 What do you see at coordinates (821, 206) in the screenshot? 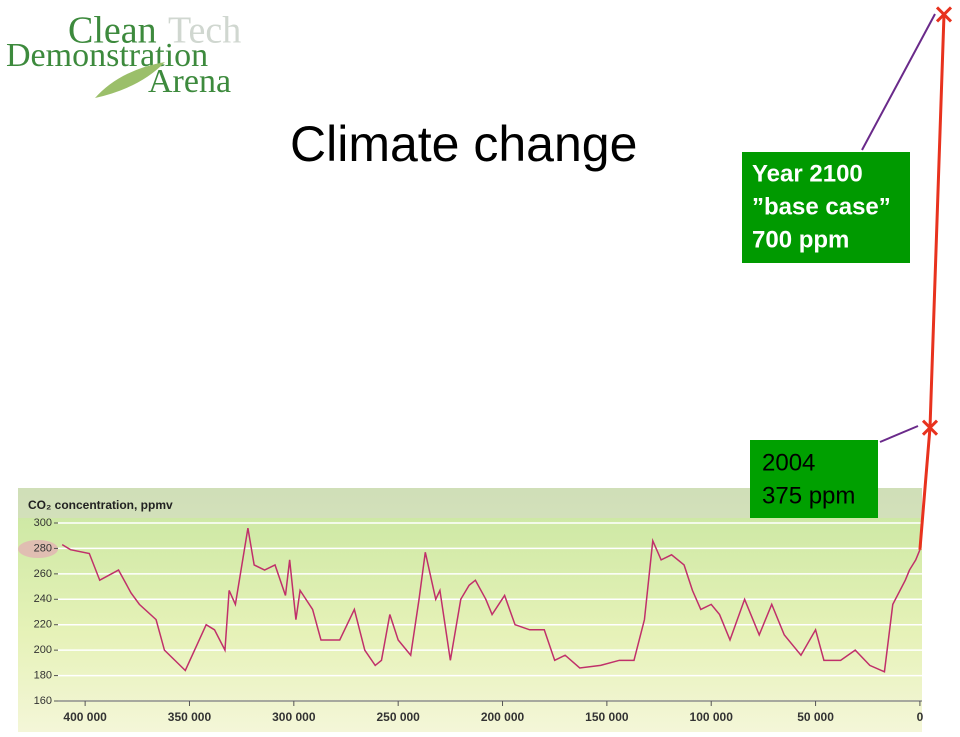
I see `annotation-text: ”base case”` at bounding box center [821, 206].